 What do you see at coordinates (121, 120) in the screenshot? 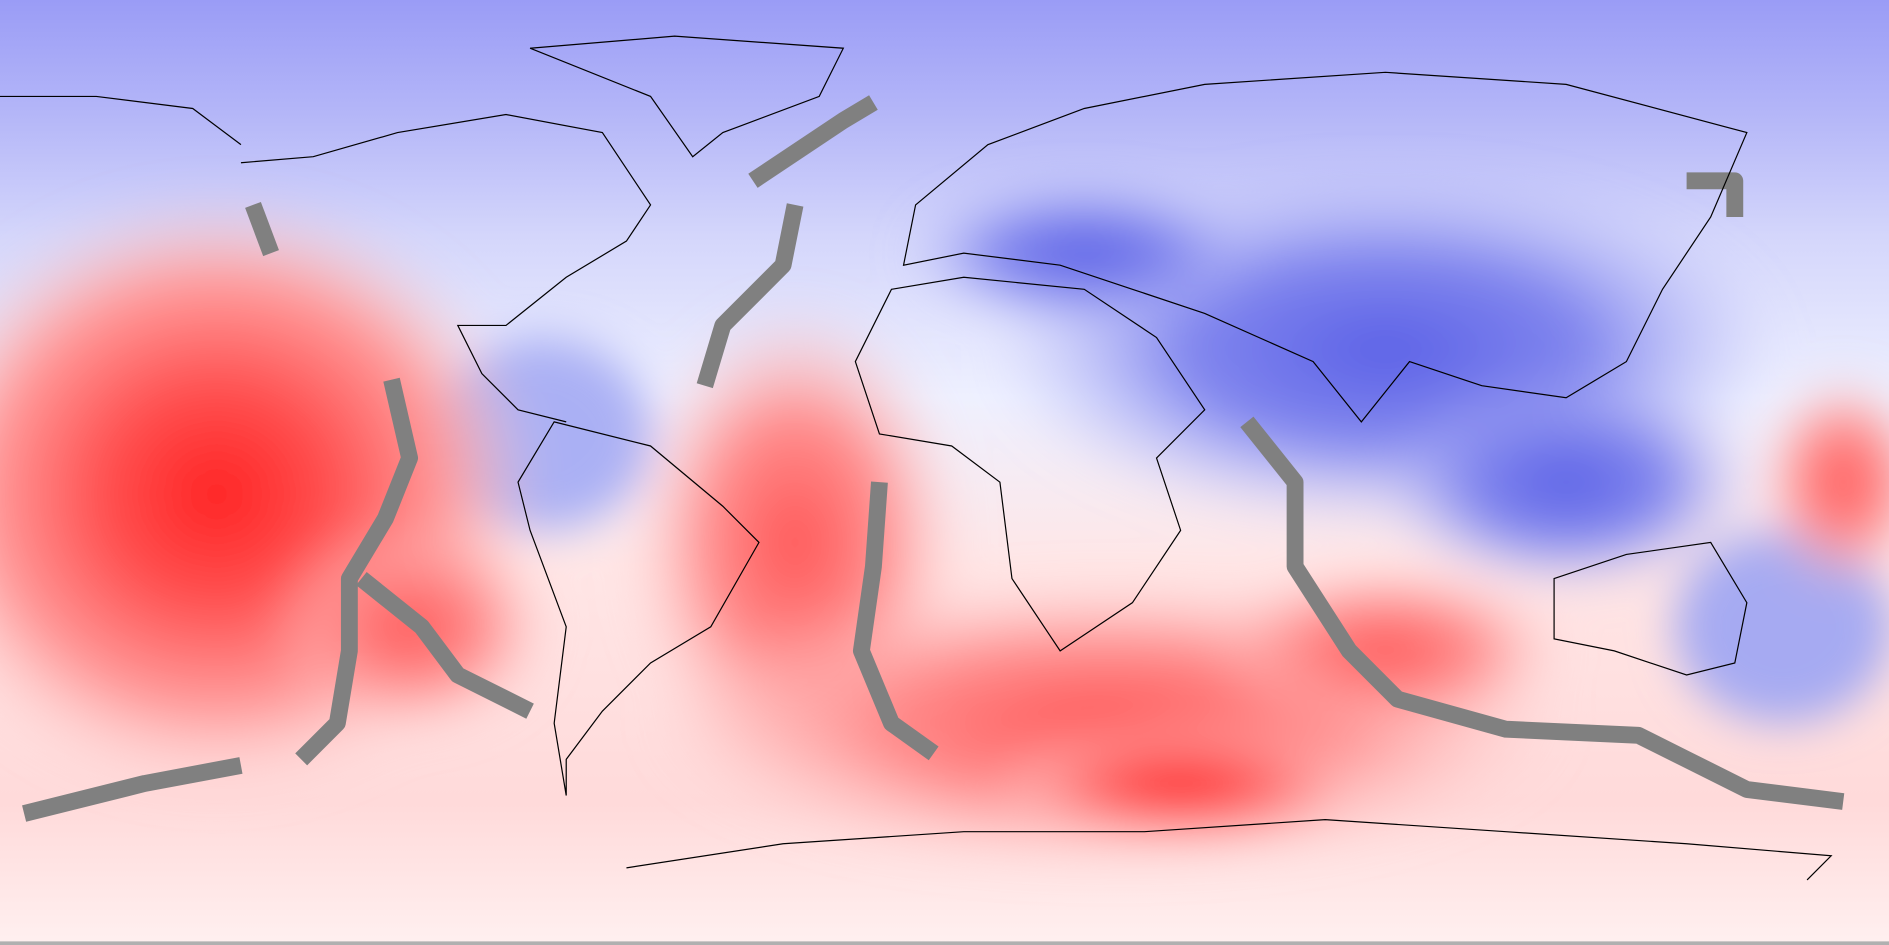
I see `alaska` at bounding box center [121, 120].